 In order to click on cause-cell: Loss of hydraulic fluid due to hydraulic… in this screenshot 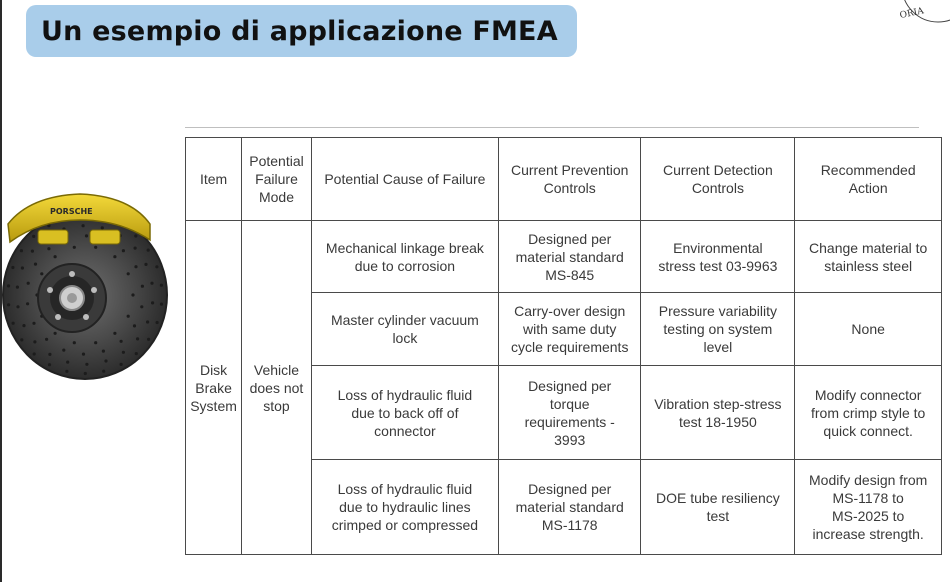, I will do `click(404, 507)`.